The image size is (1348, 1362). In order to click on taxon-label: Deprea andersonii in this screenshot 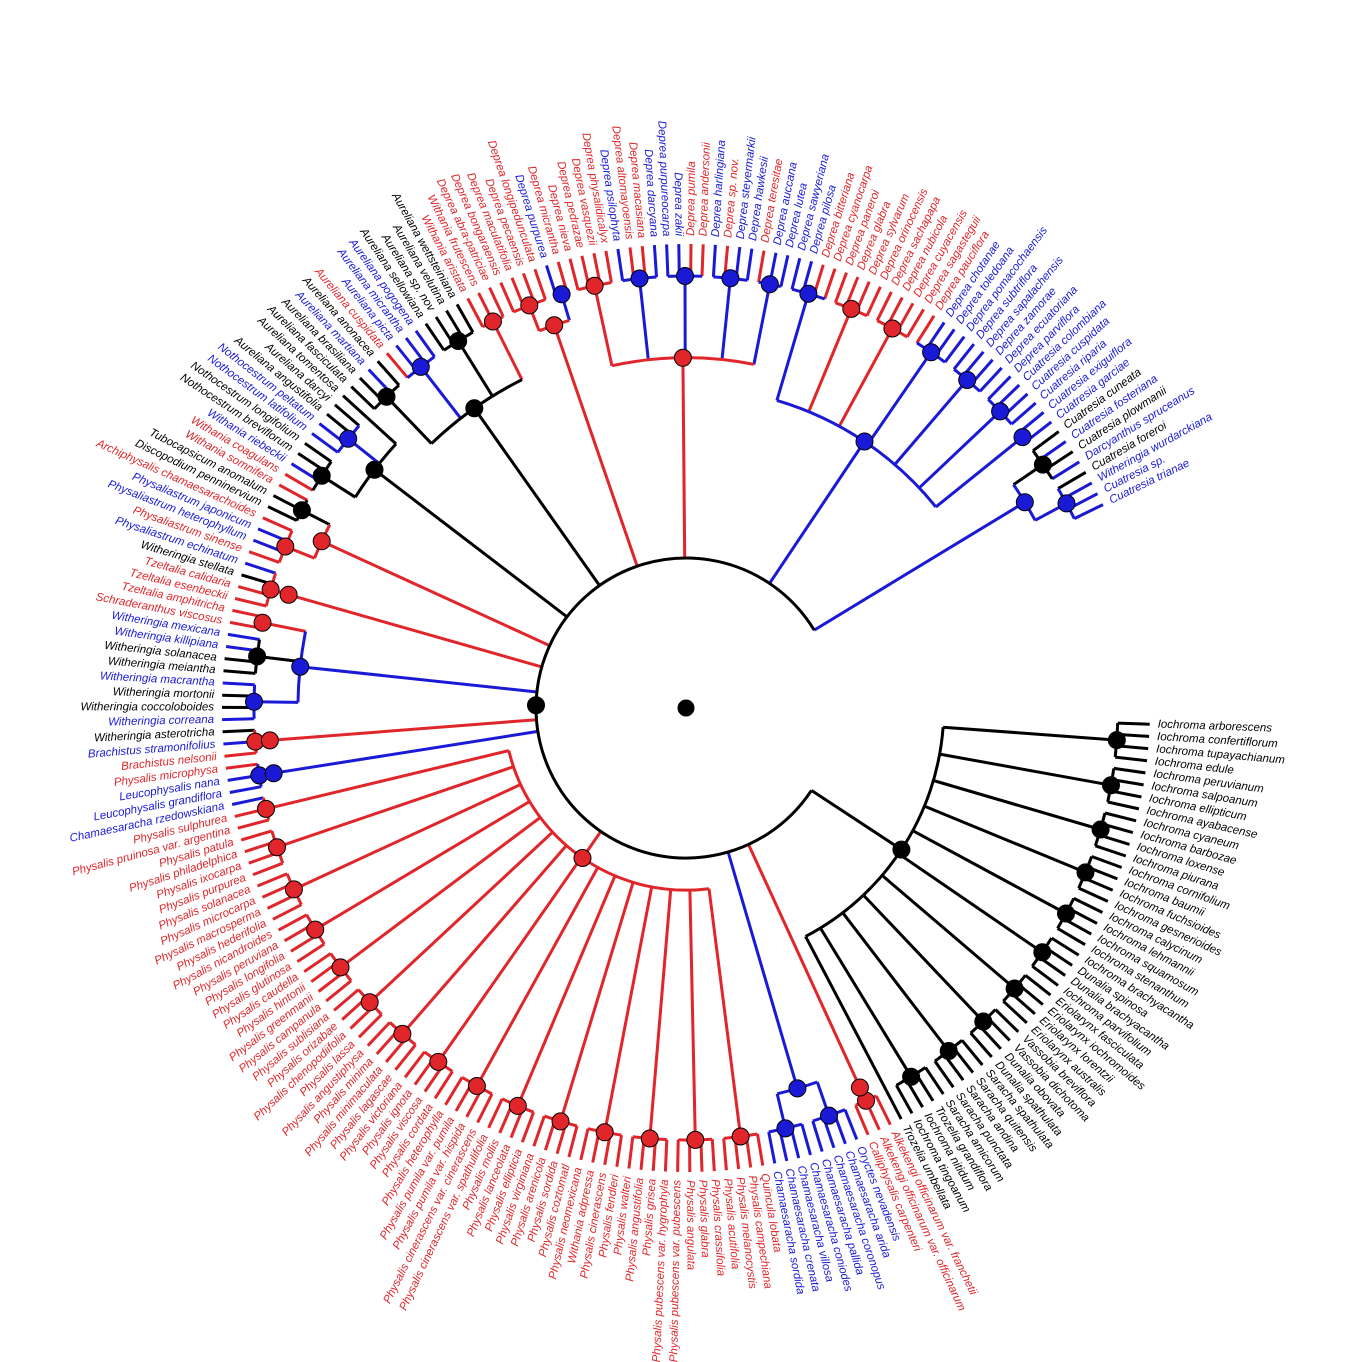, I will do `click(706, 189)`.